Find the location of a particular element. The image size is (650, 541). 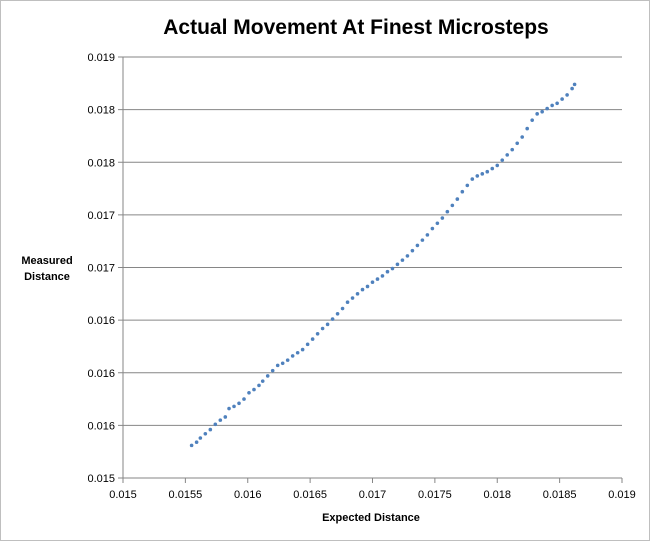

x-tick-label: 0.019 is located at coordinates (622, 495).